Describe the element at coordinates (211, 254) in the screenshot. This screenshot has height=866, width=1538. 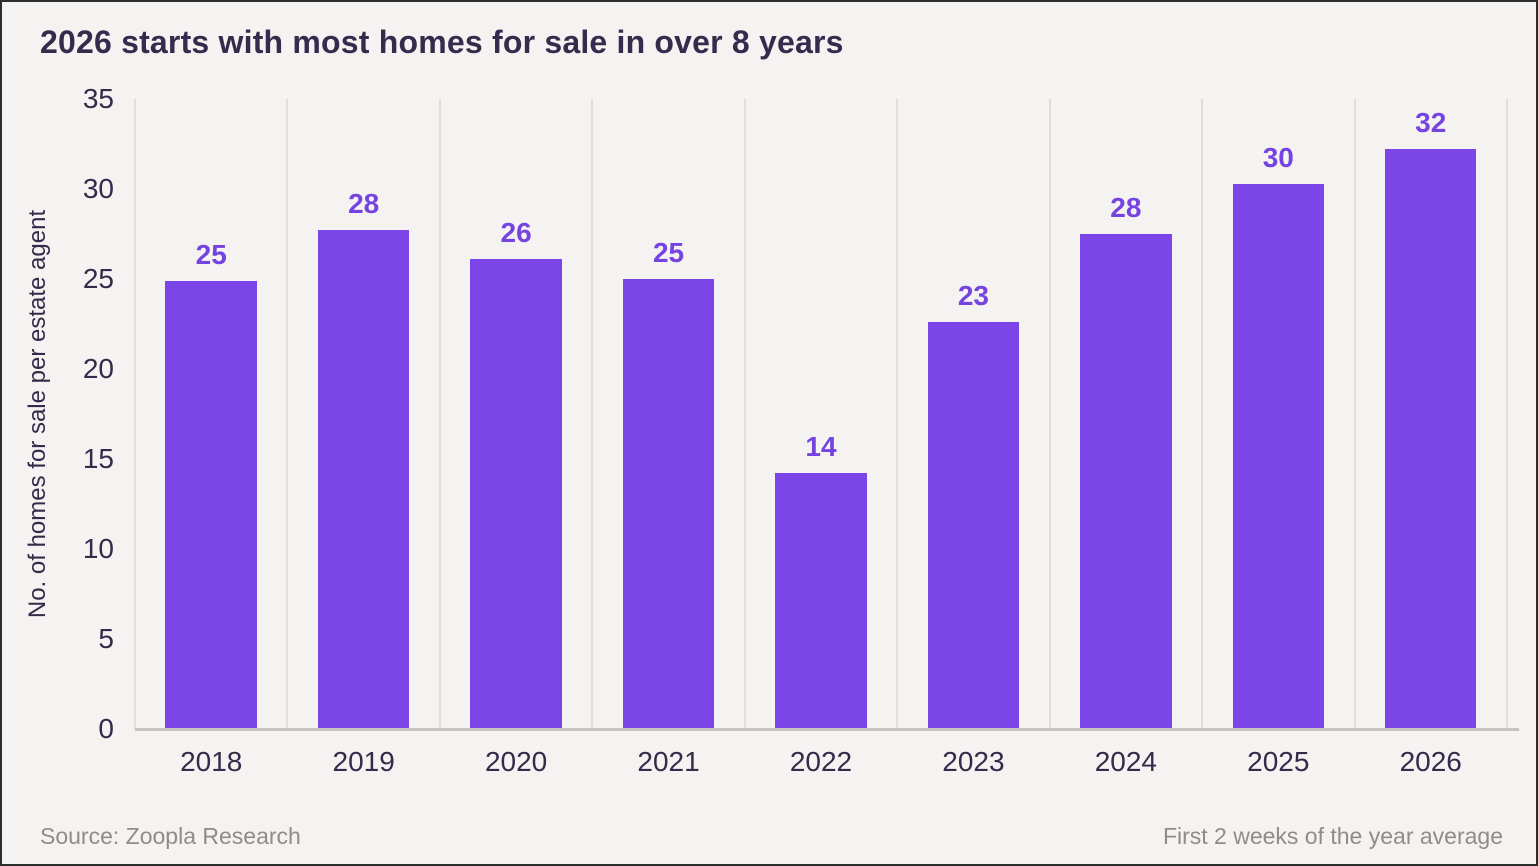
I see `bar-value-label-2018: 25` at that location.